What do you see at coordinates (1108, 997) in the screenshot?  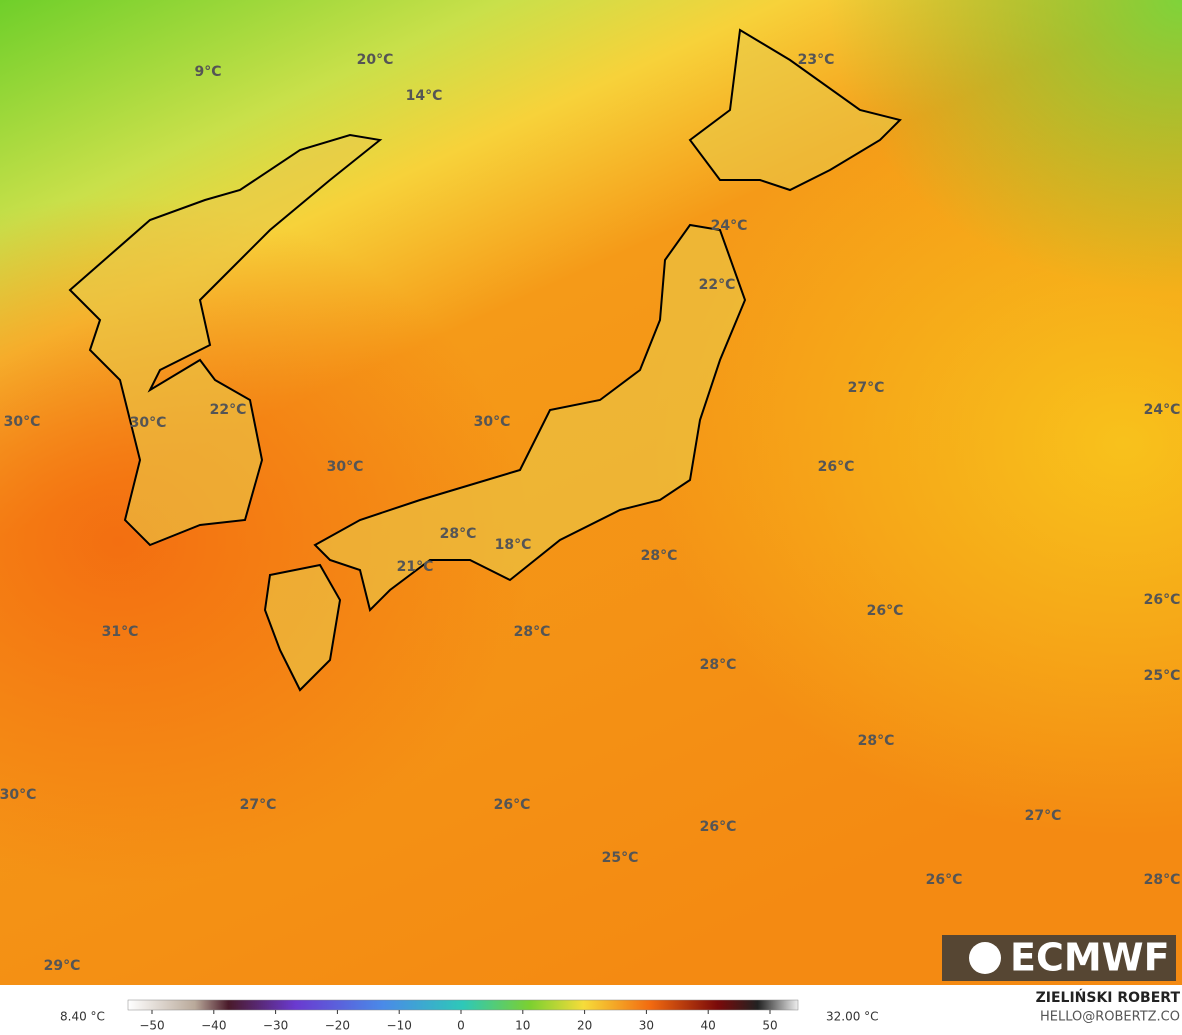 I see `author: ZIELIŃSKI ROBERT` at bounding box center [1108, 997].